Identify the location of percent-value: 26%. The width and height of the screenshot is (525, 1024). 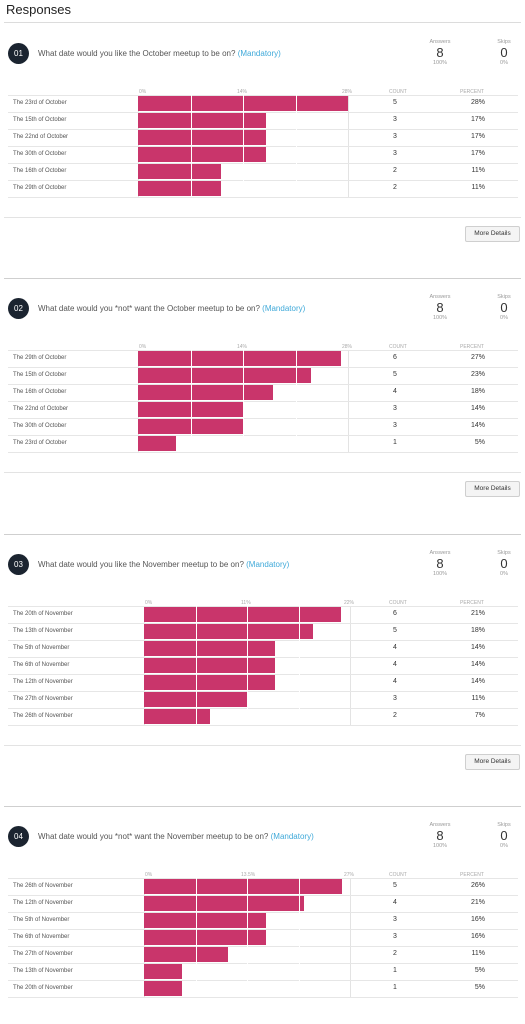
(477, 885).